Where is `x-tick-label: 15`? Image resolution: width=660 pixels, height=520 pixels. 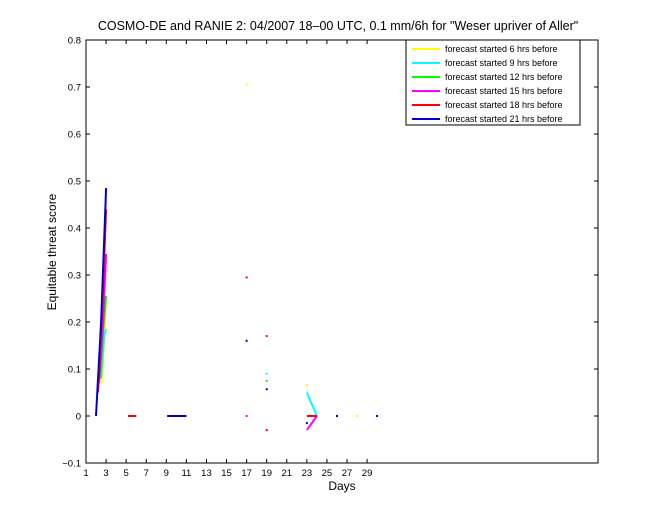 x-tick-label: 15 is located at coordinates (226, 473).